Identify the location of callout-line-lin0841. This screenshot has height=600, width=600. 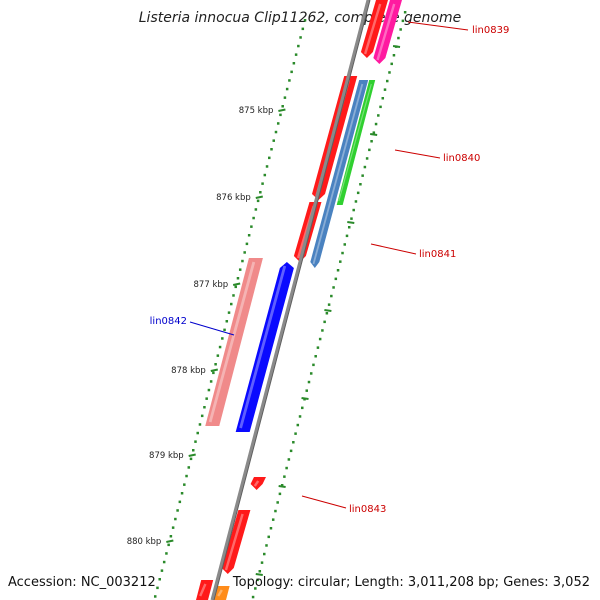
(393, 249).